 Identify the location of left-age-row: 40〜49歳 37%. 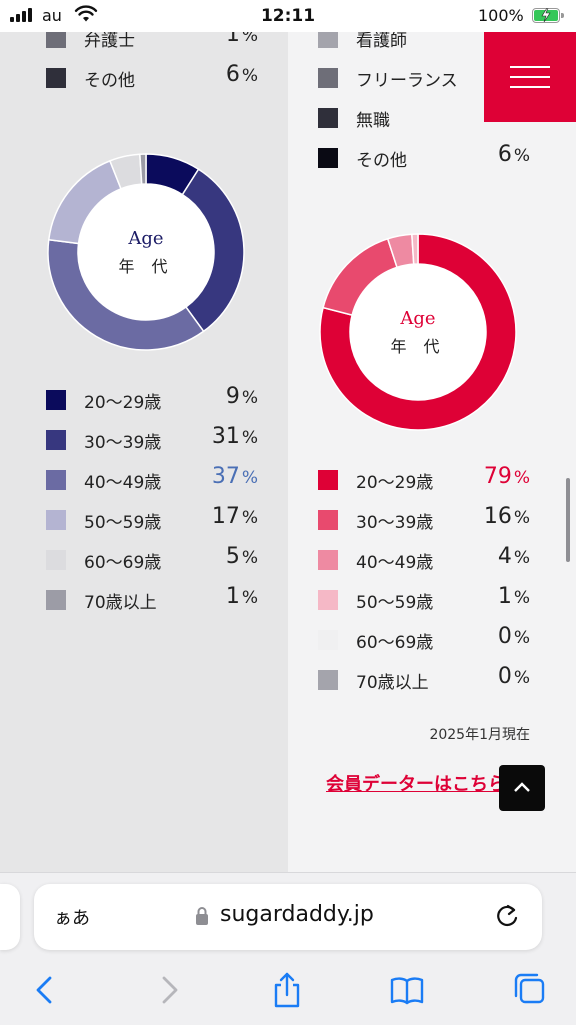
(152, 479).